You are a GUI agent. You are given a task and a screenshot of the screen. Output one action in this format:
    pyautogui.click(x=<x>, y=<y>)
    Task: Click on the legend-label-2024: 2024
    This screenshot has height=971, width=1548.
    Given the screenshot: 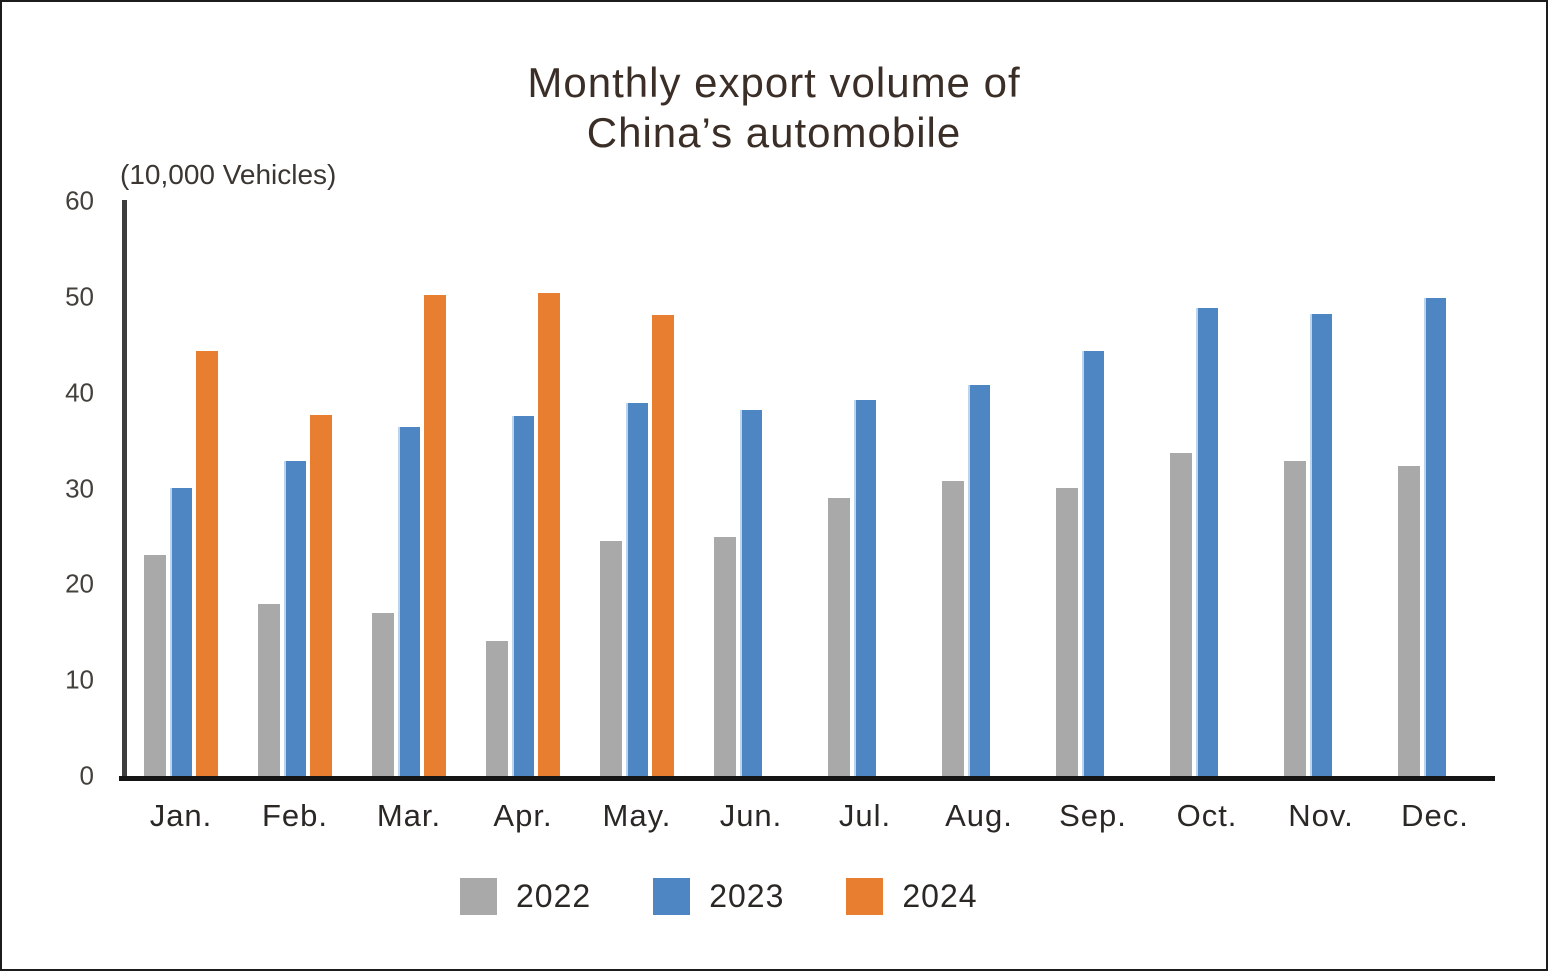 What is the action you would take?
    pyautogui.click(x=940, y=896)
    